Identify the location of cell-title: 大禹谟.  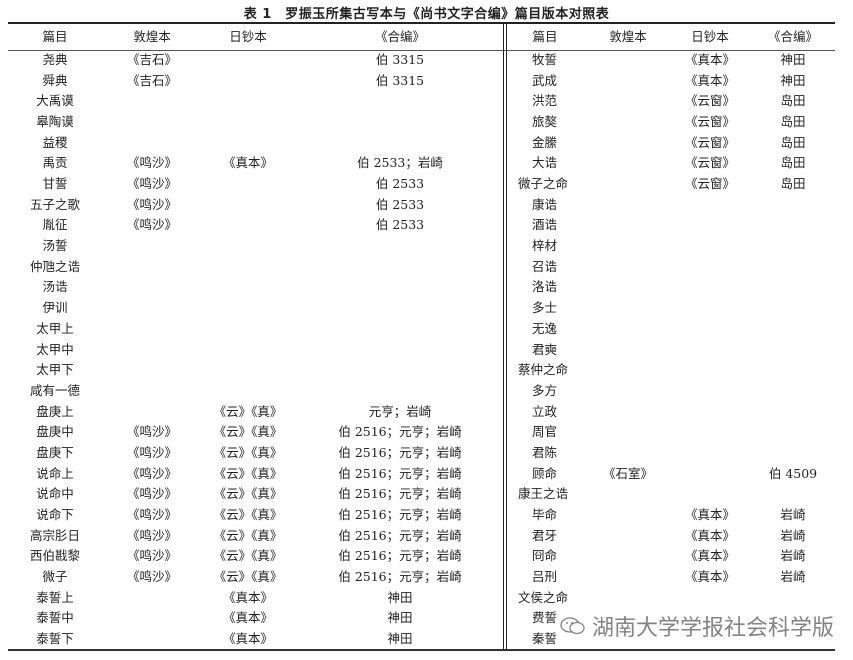
(55, 101).